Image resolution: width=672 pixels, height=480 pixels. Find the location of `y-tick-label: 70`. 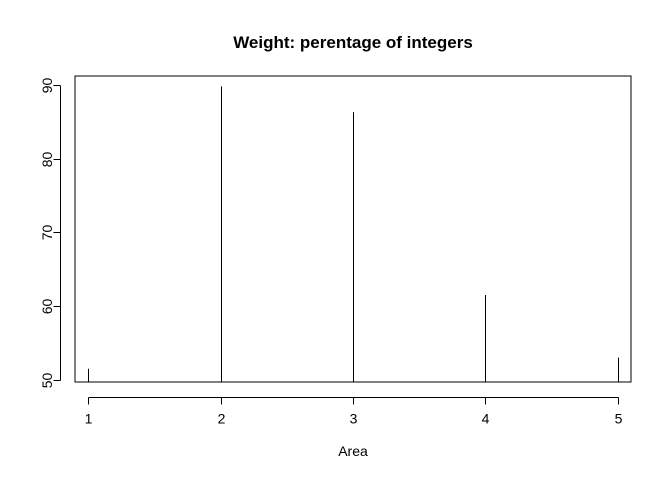

y-tick-label: 70 is located at coordinates (47, 233).